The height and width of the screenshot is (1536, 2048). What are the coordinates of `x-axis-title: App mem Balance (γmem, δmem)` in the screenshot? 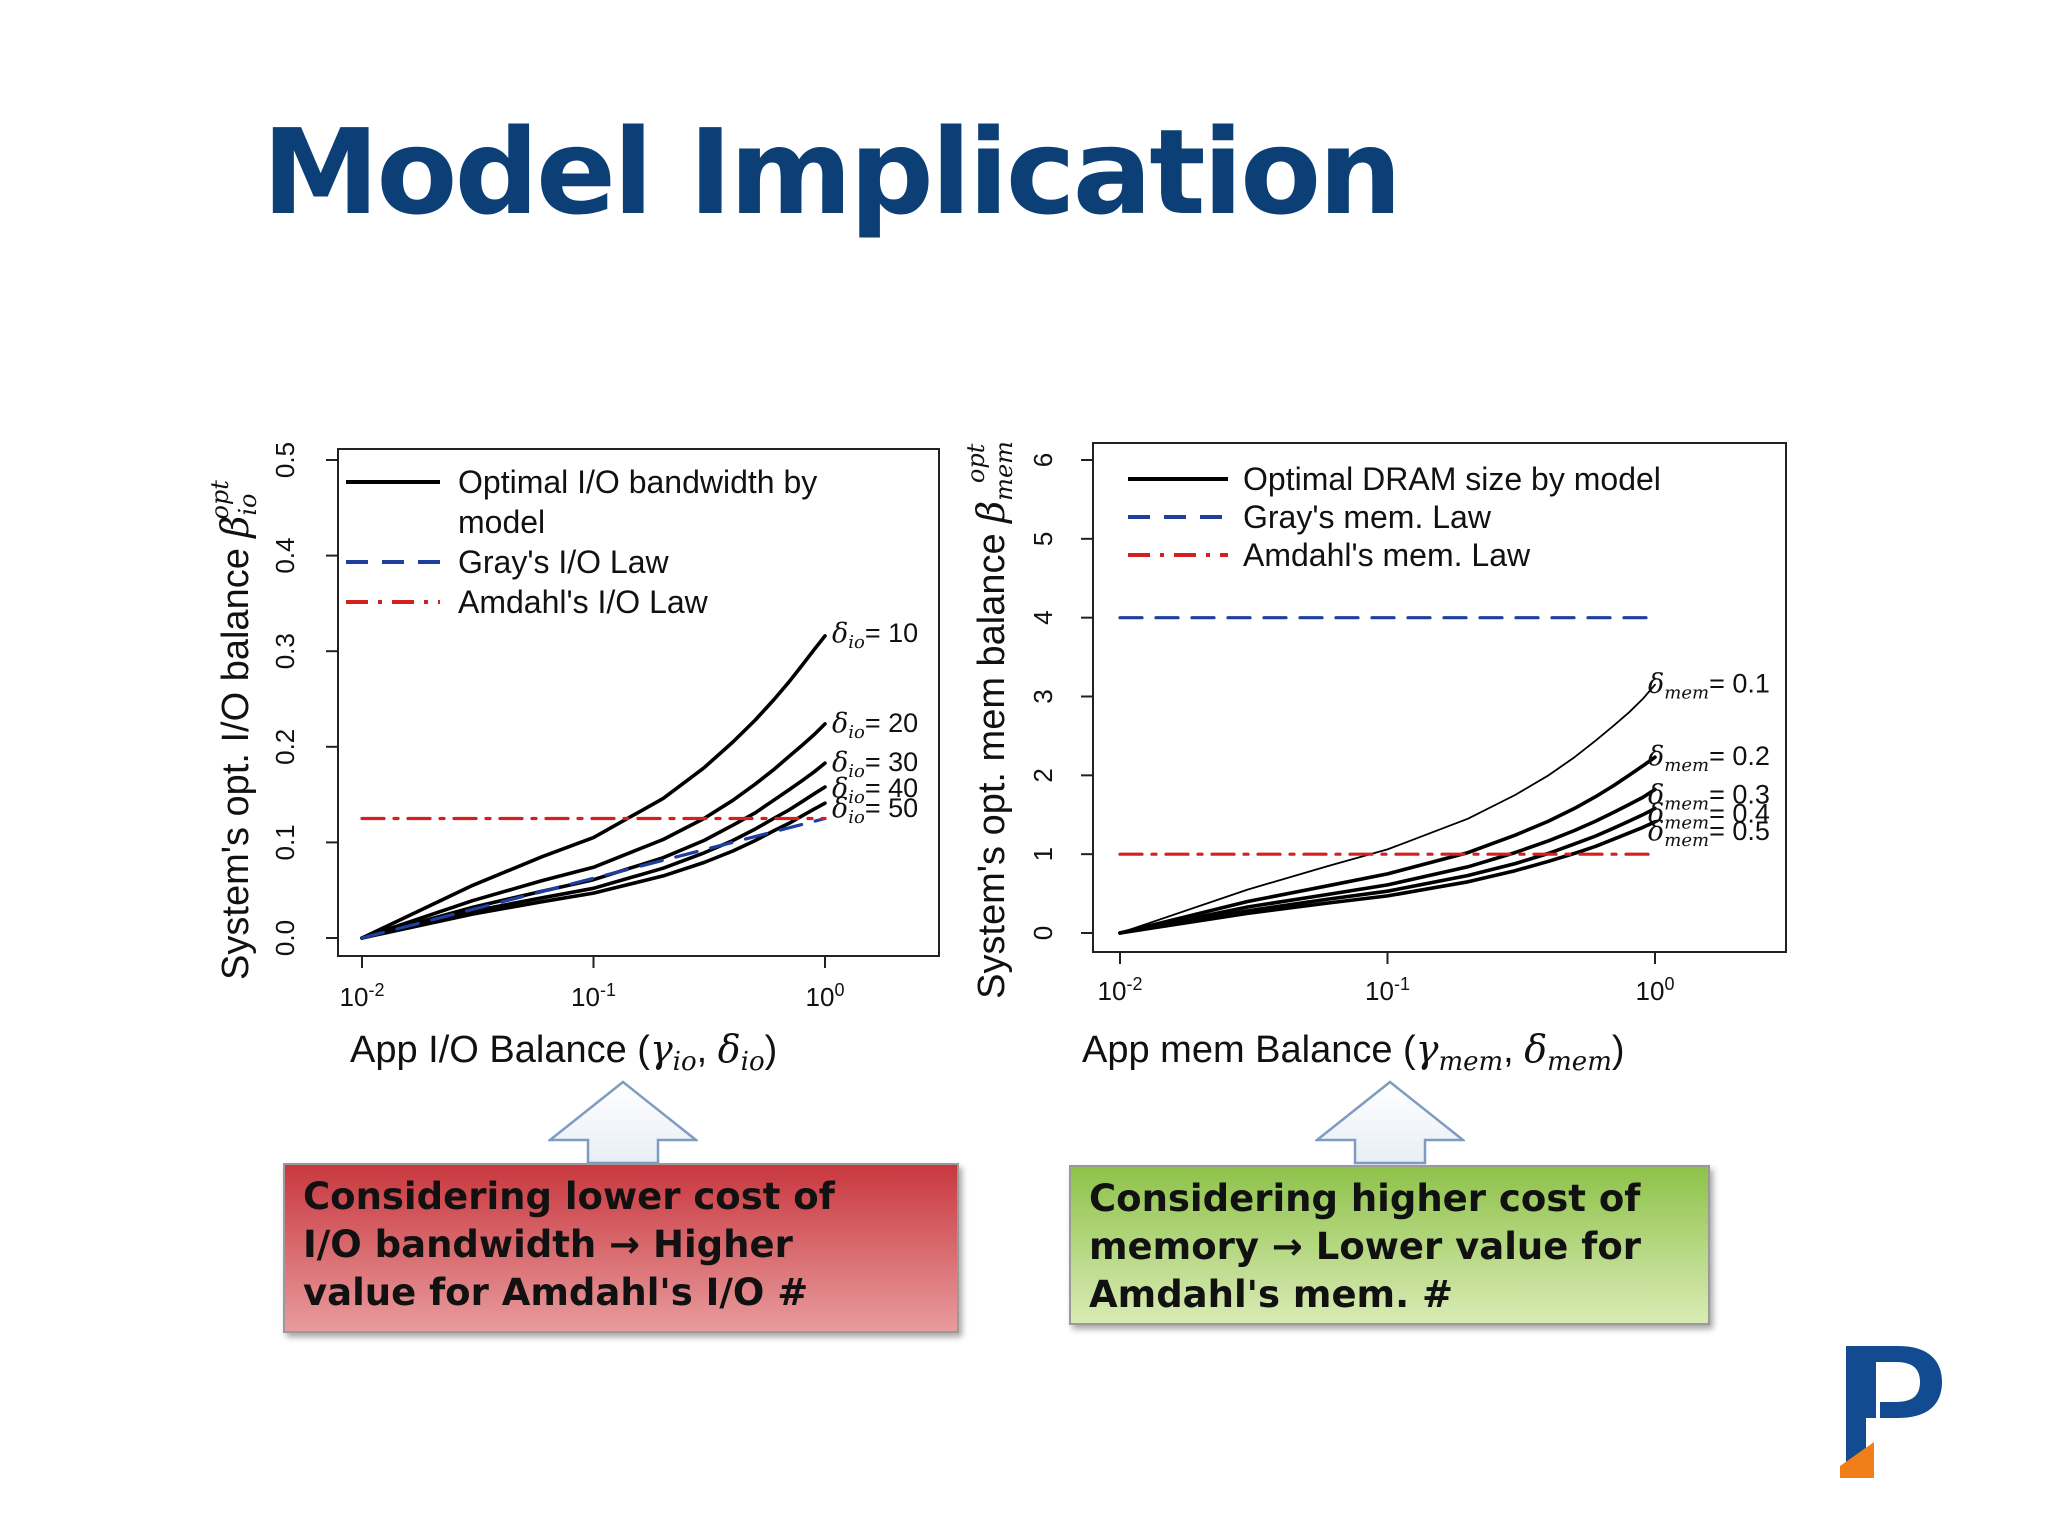 It's located at (1353, 1052).